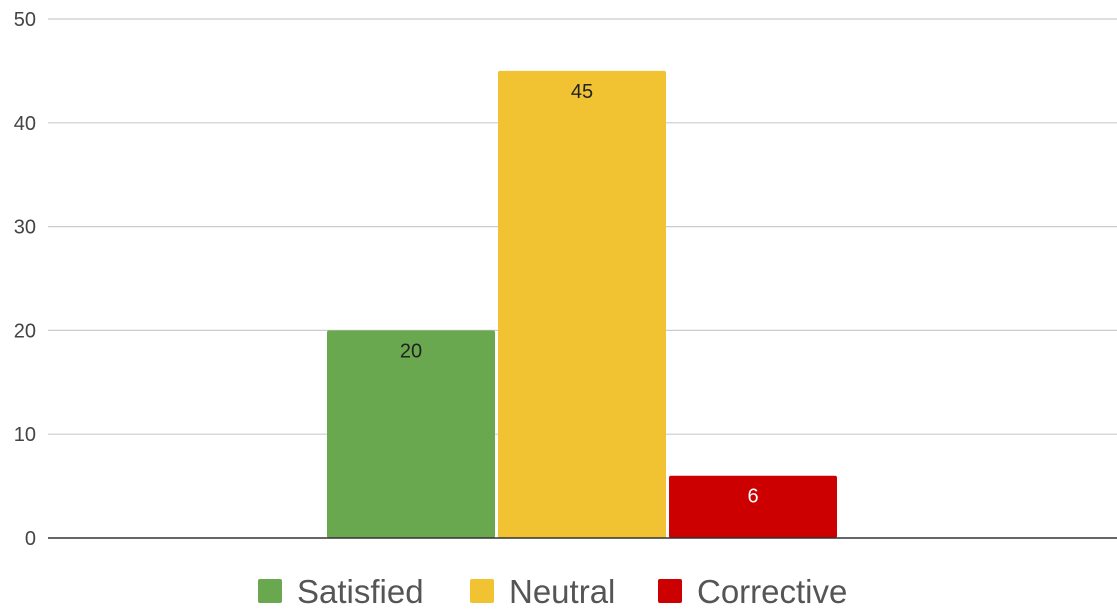 This screenshot has height=612, width=1117. I want to click on bar-satisfied, so click(411, 434).